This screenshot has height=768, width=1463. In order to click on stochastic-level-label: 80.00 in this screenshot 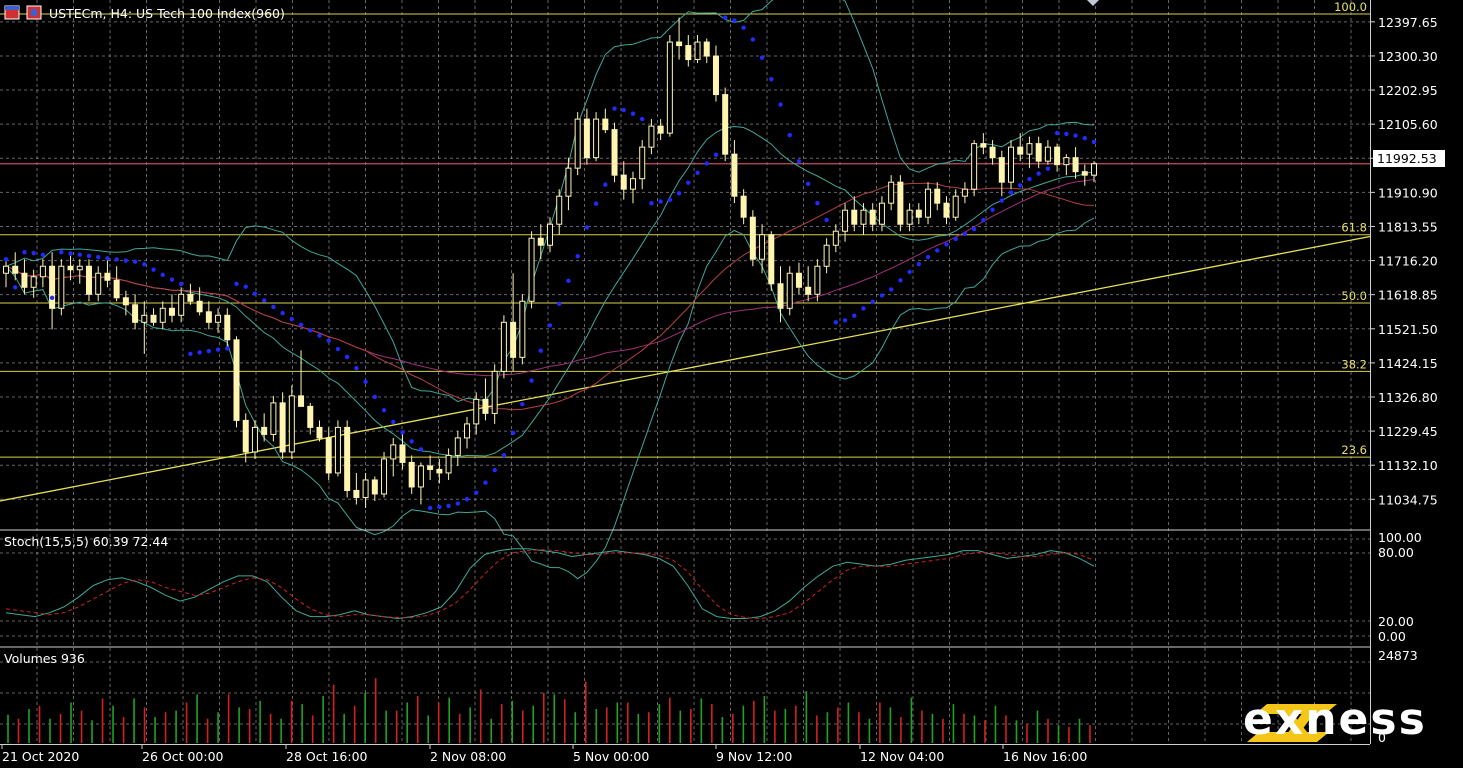, I will do `click(1396, 552)`.